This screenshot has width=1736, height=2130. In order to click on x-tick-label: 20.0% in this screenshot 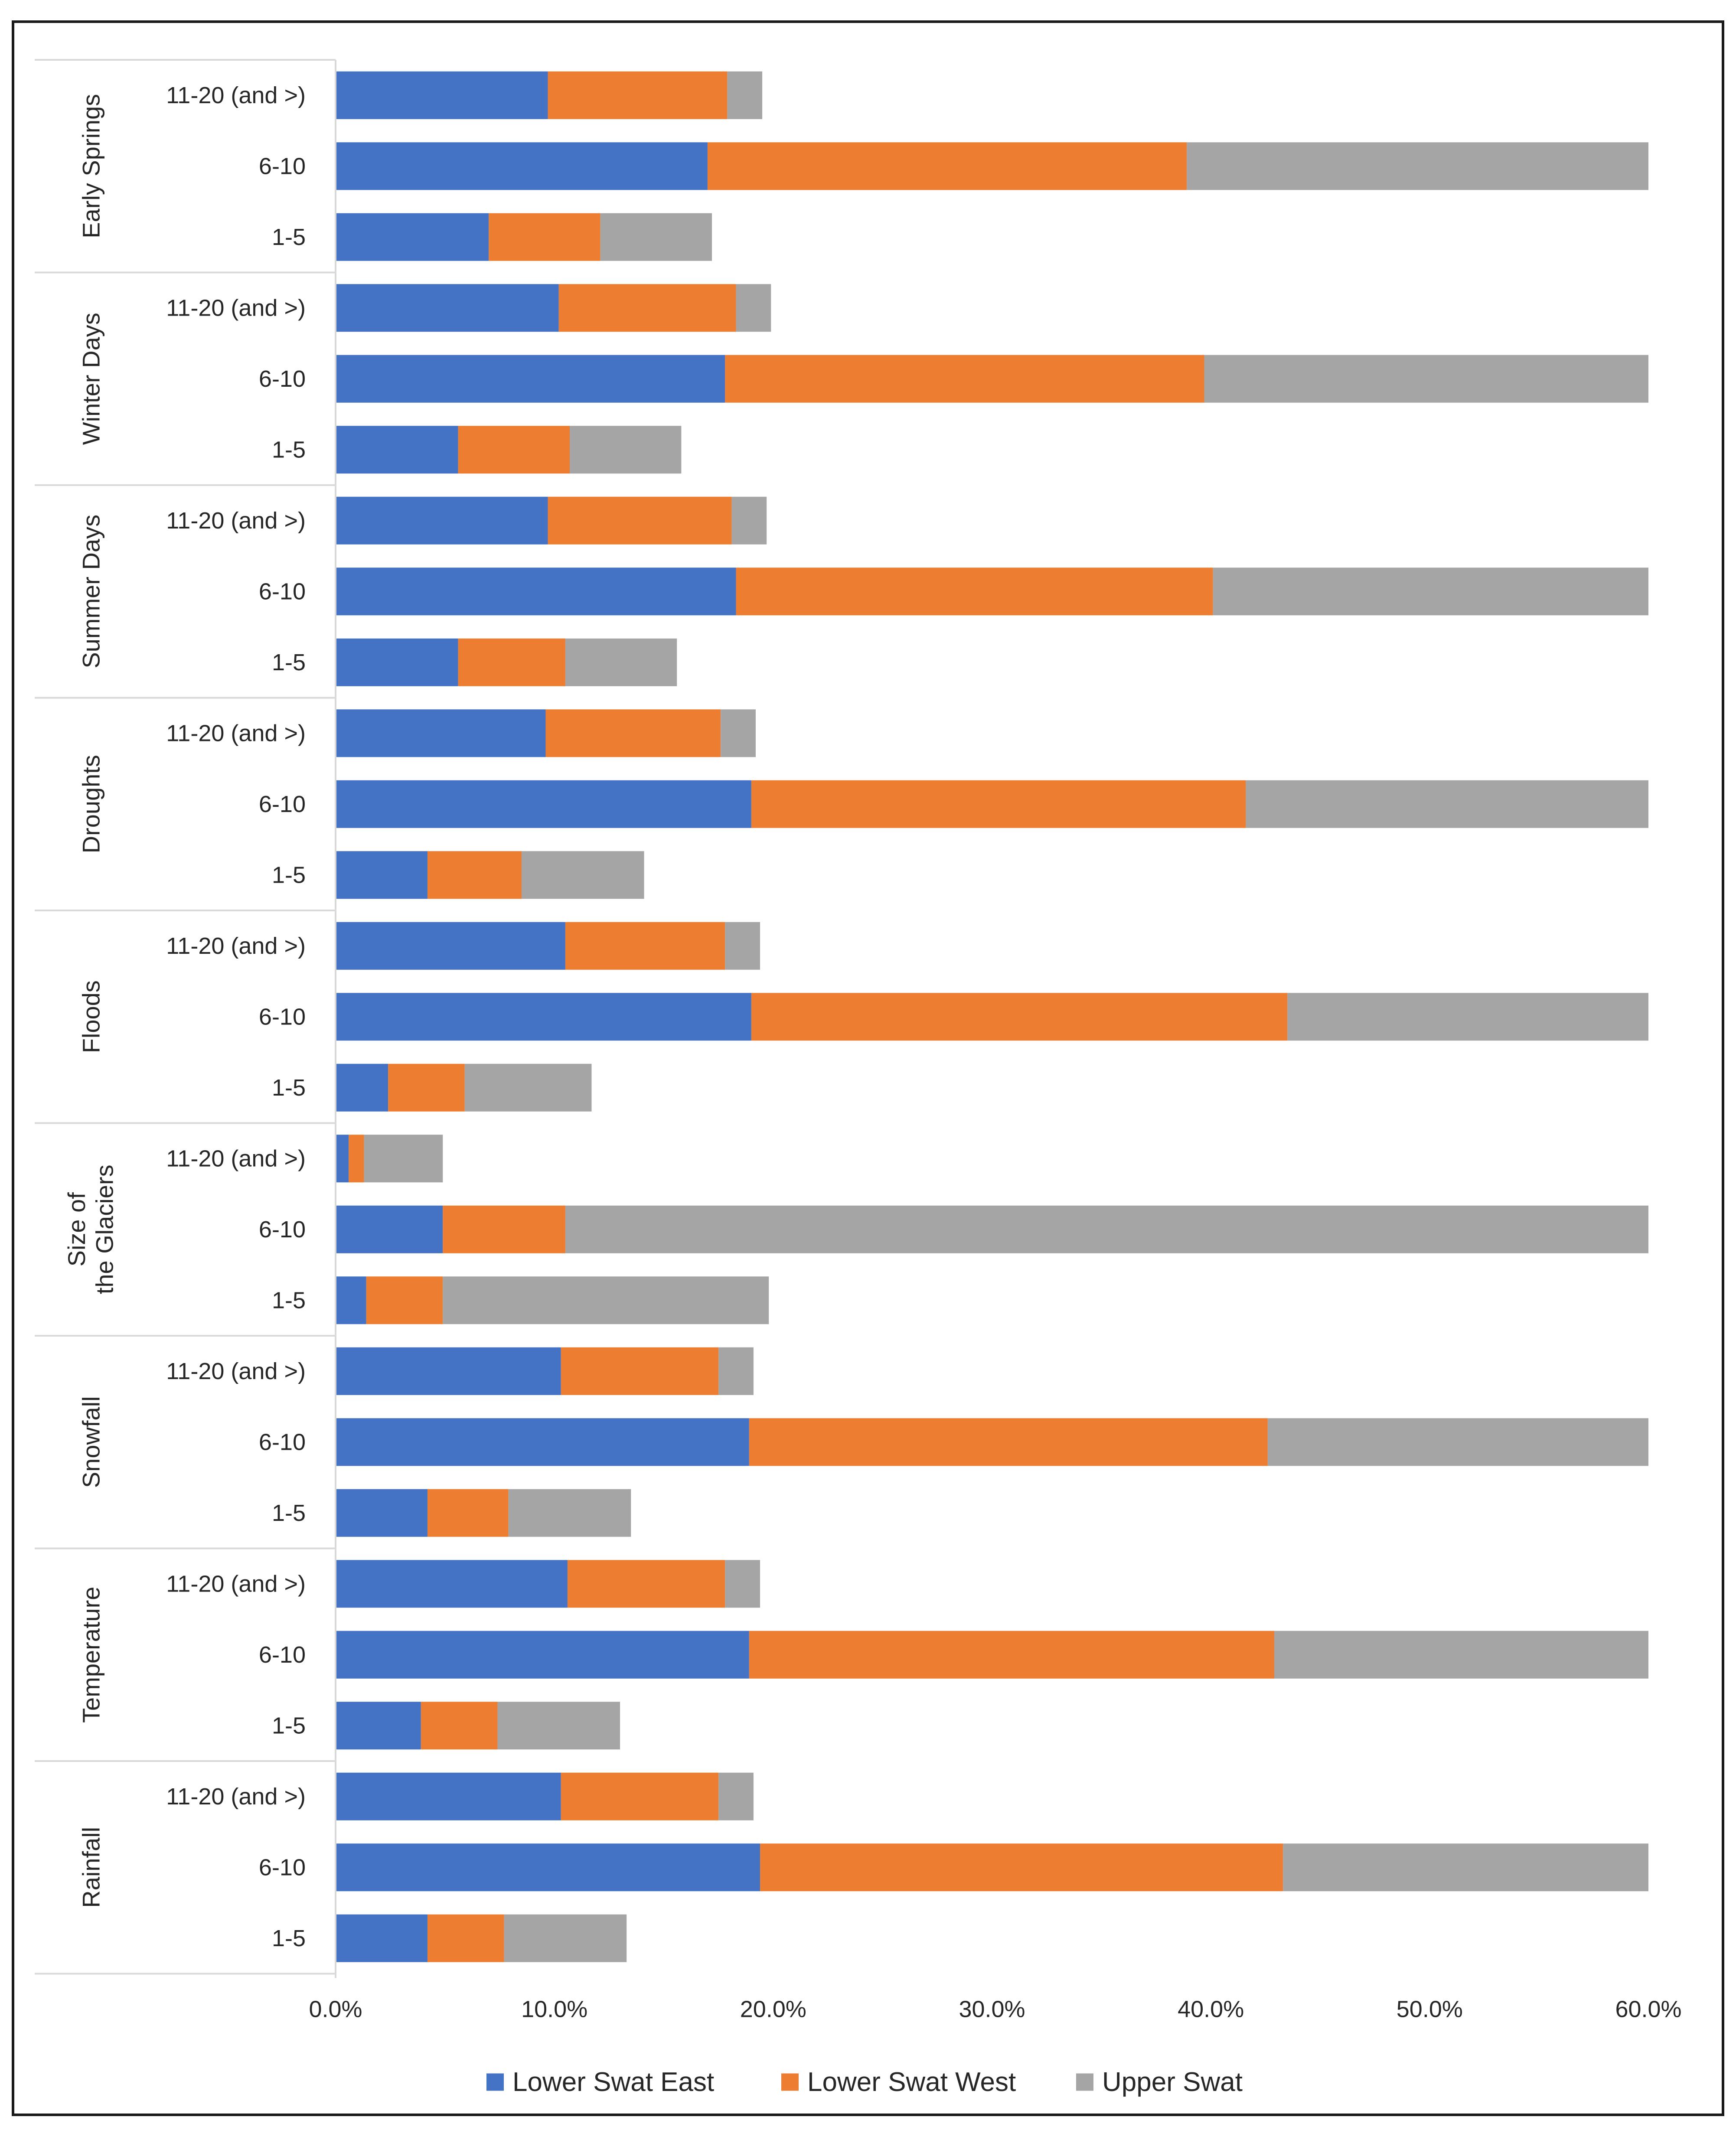, I will do `click(773, 2009)`.